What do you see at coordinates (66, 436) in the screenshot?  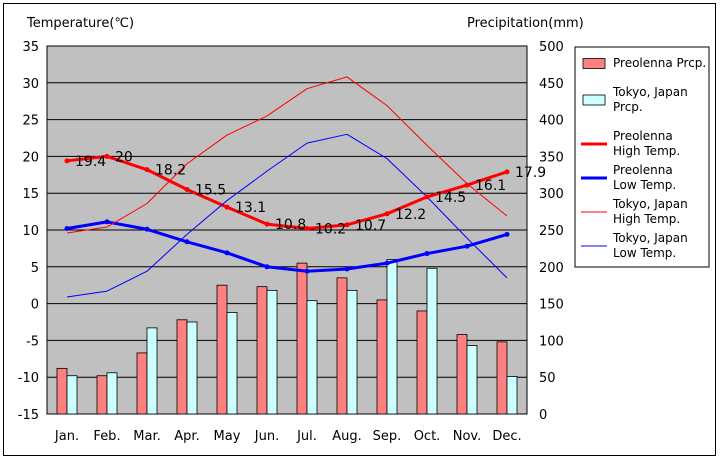 I see `x-tick-label: Jan.` at bounding box center [66, 436].